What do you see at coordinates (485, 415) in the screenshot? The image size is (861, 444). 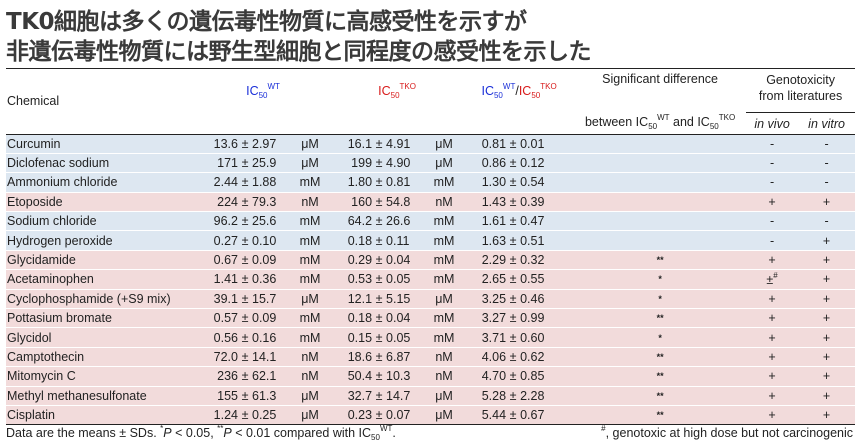 I see `ratio-mean: 5.44` at bounding box center [485, 415].